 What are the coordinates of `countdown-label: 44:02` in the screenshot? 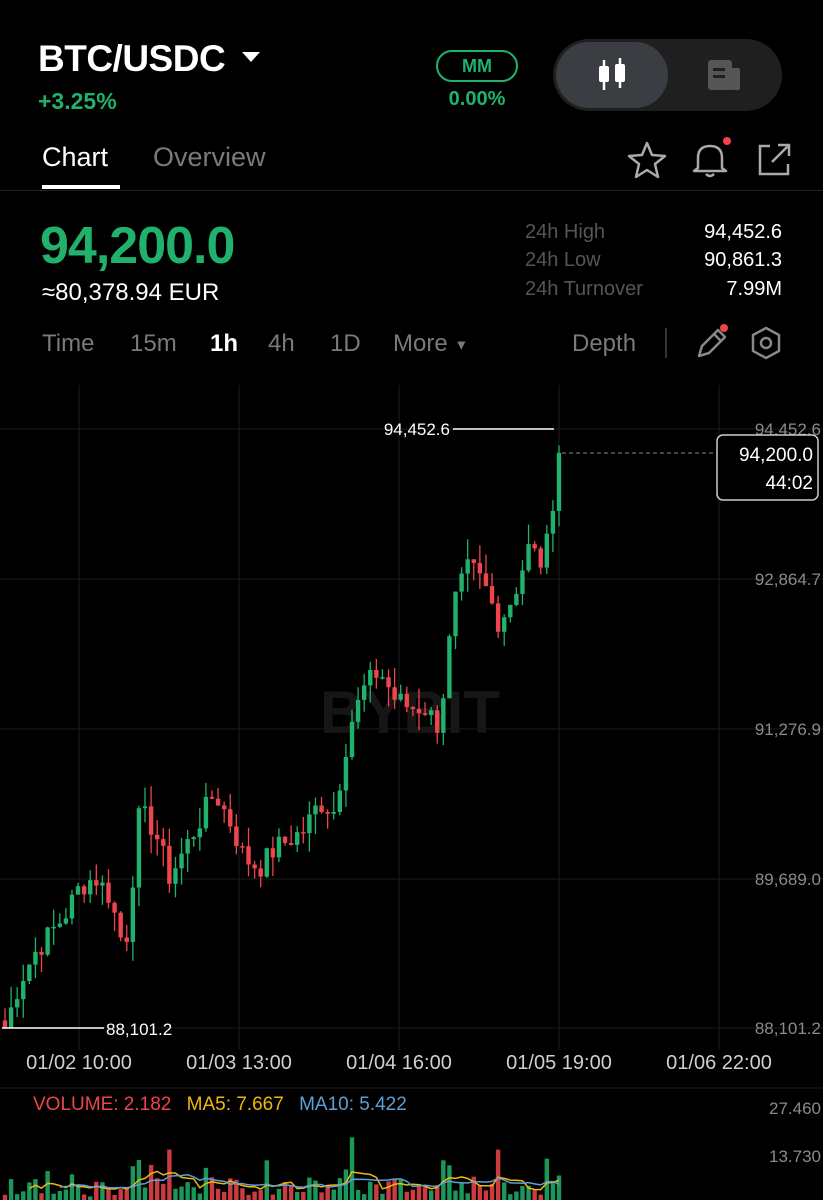 It's located at (789, 483).